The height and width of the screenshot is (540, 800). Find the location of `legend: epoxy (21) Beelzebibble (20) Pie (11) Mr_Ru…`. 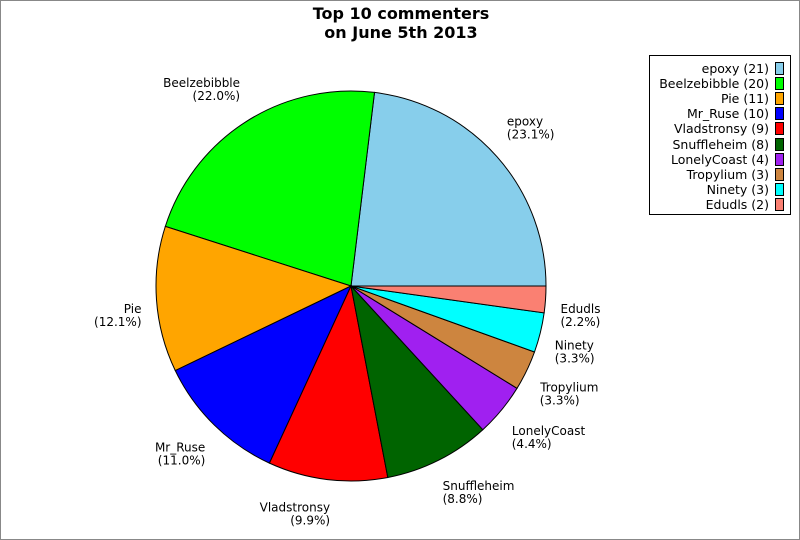

legend: epoxy (21) Beelzebibble (20) Pie (11) Mr_Ru… is located at coordinates (720, 135).